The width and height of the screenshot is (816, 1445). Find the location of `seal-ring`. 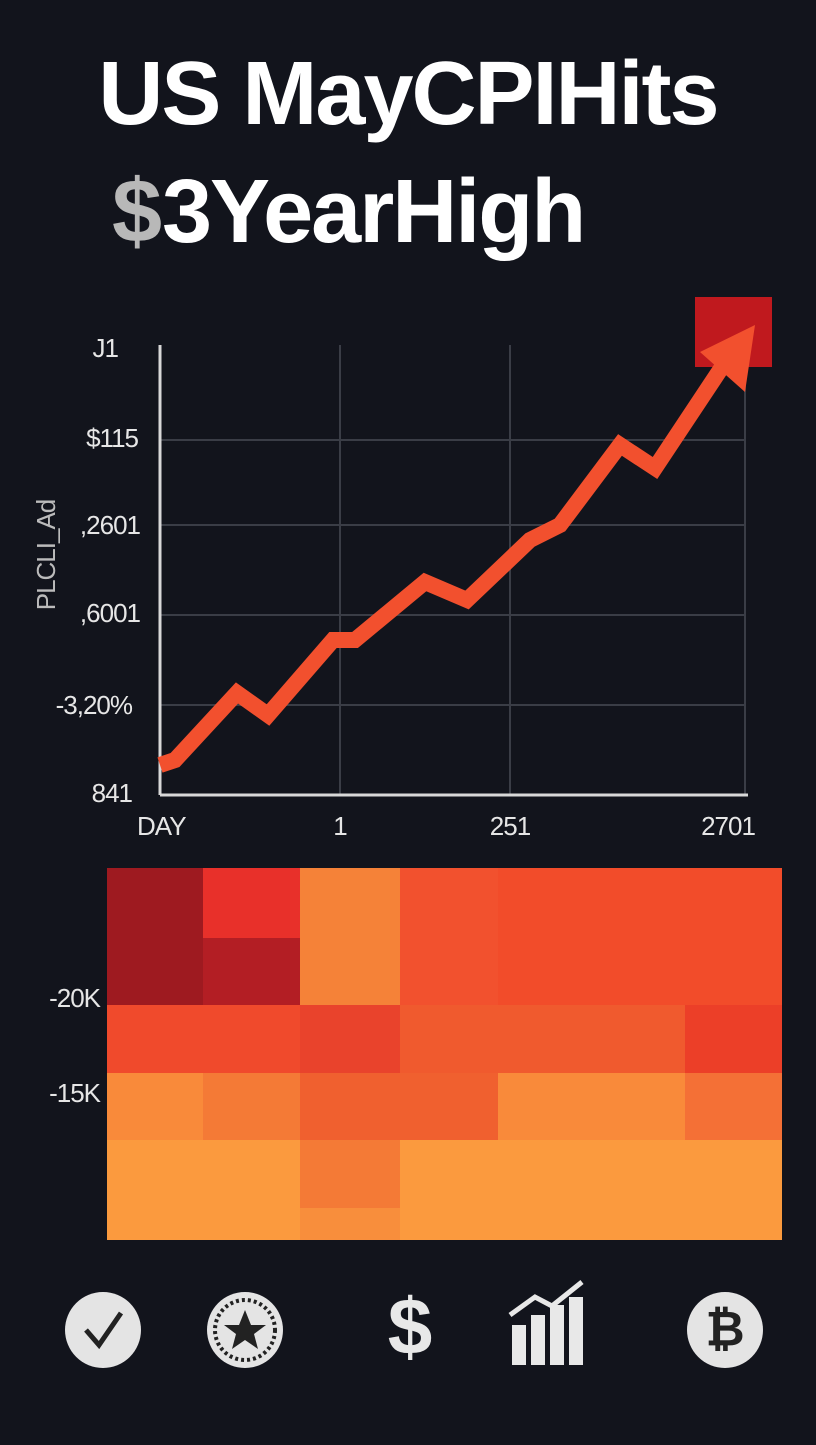

seal-ring is located at coordinates (245, 1330).